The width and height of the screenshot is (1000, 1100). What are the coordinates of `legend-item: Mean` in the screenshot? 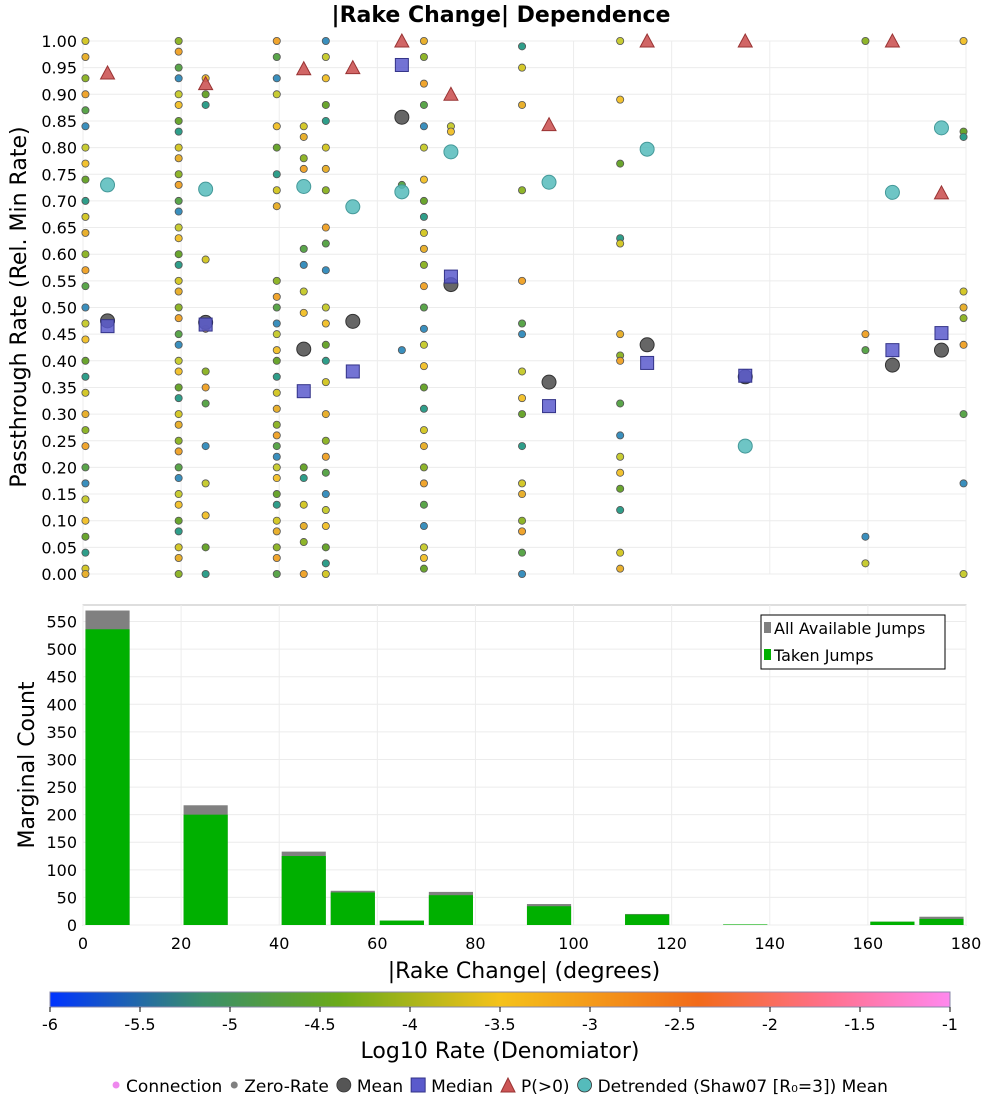 It's located at (369, 1087).